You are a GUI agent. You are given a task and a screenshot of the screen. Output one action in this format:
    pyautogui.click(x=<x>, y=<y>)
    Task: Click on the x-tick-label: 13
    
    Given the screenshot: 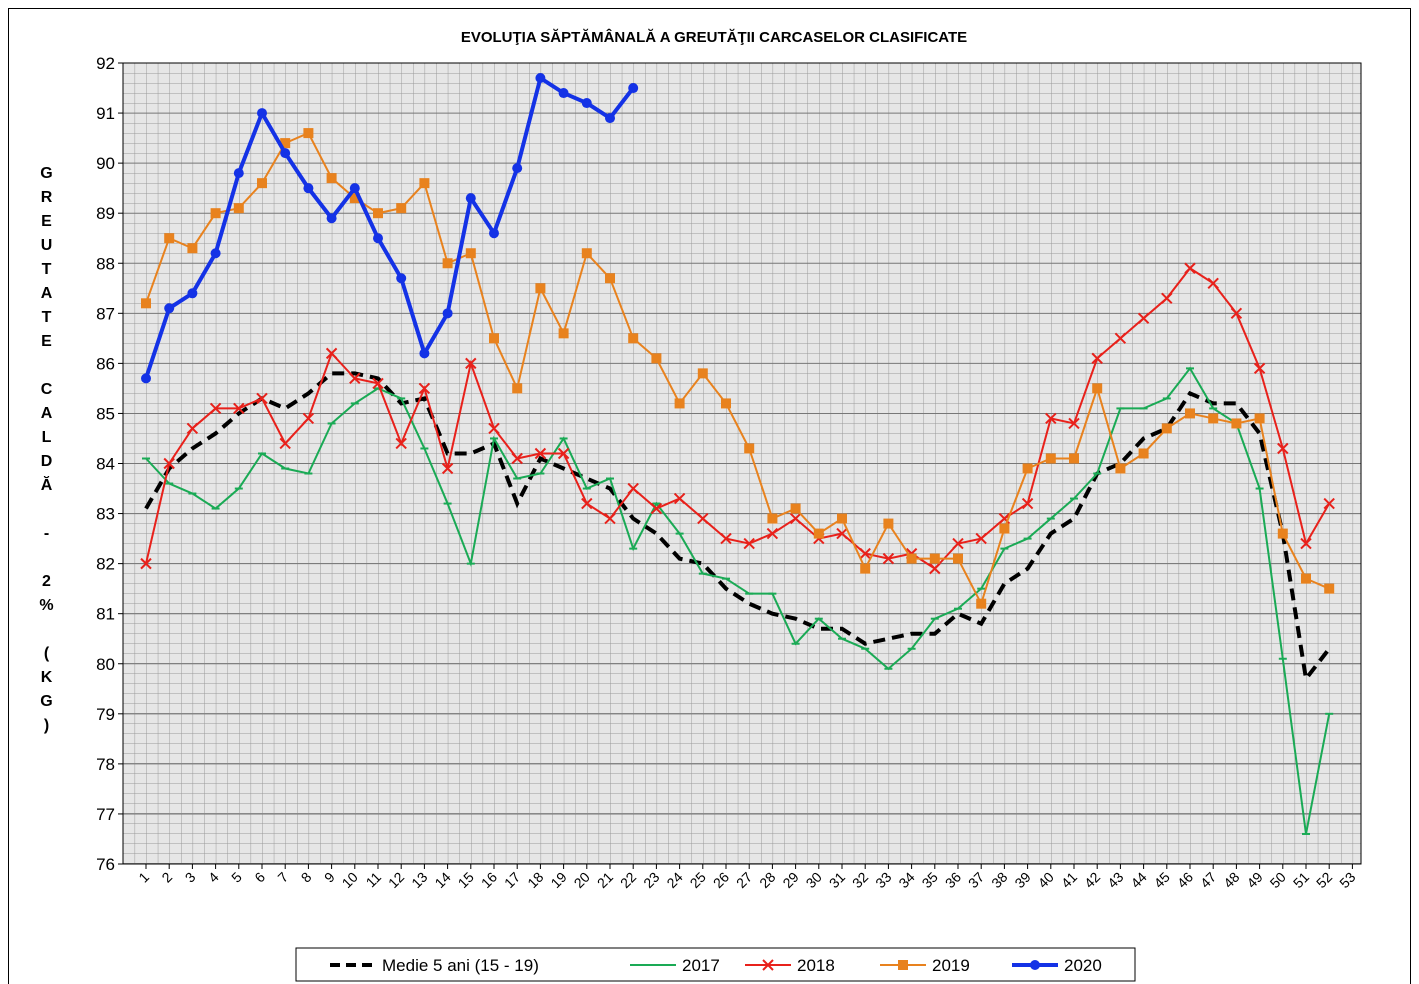 What is the action you would take?
    pyautogui.click(x=419, y=880)
    